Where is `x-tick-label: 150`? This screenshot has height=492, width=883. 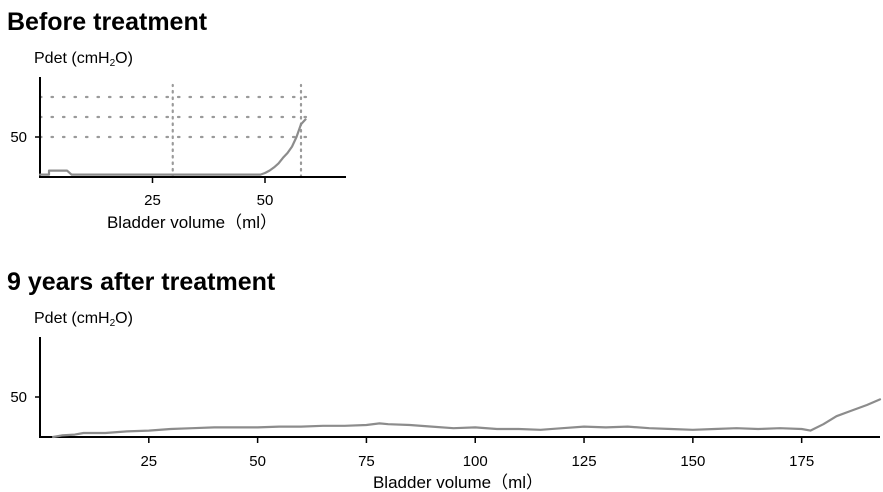
x-tick-label: 150 is located at coordinates (692, 461).